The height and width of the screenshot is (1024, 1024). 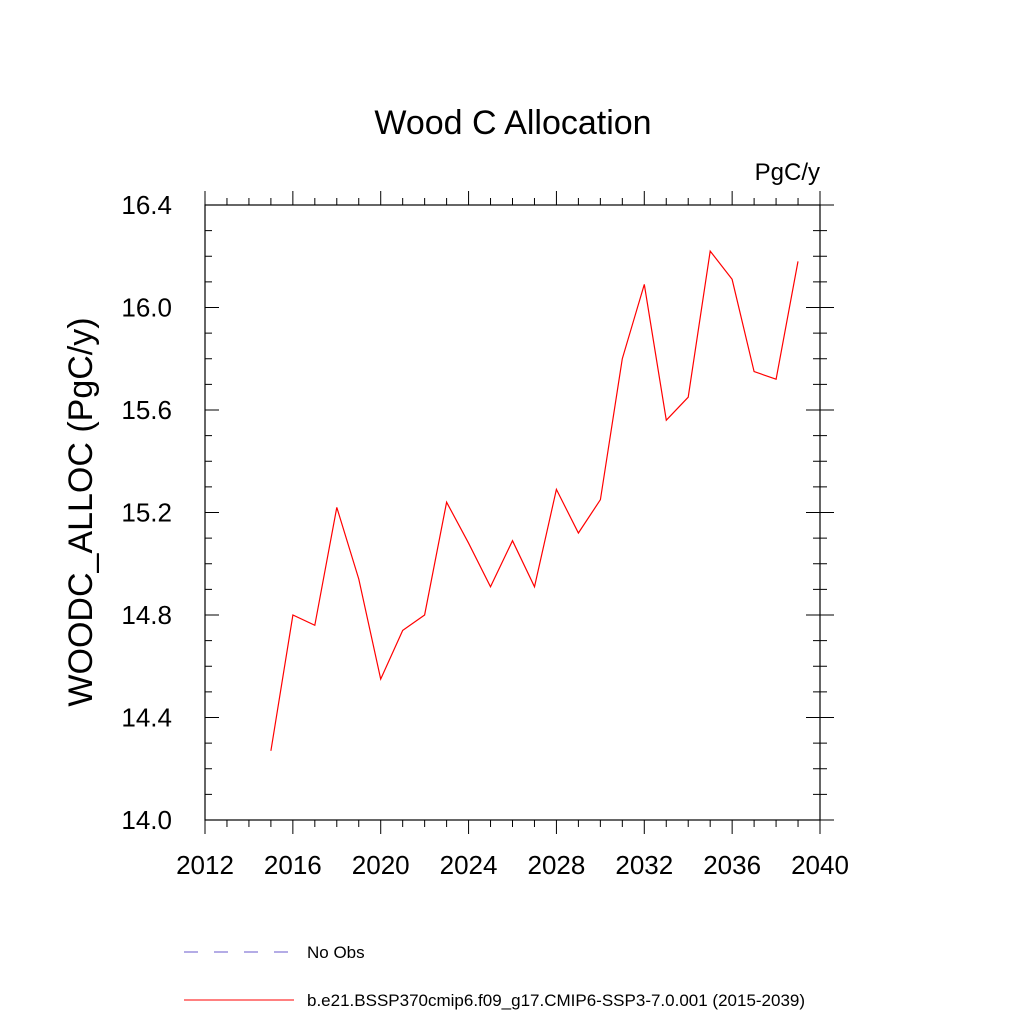 I want to click on x-tick-labels: 2012 2016 2020 2024 2028 2032 2036 2040, so click(x=512, y=865).